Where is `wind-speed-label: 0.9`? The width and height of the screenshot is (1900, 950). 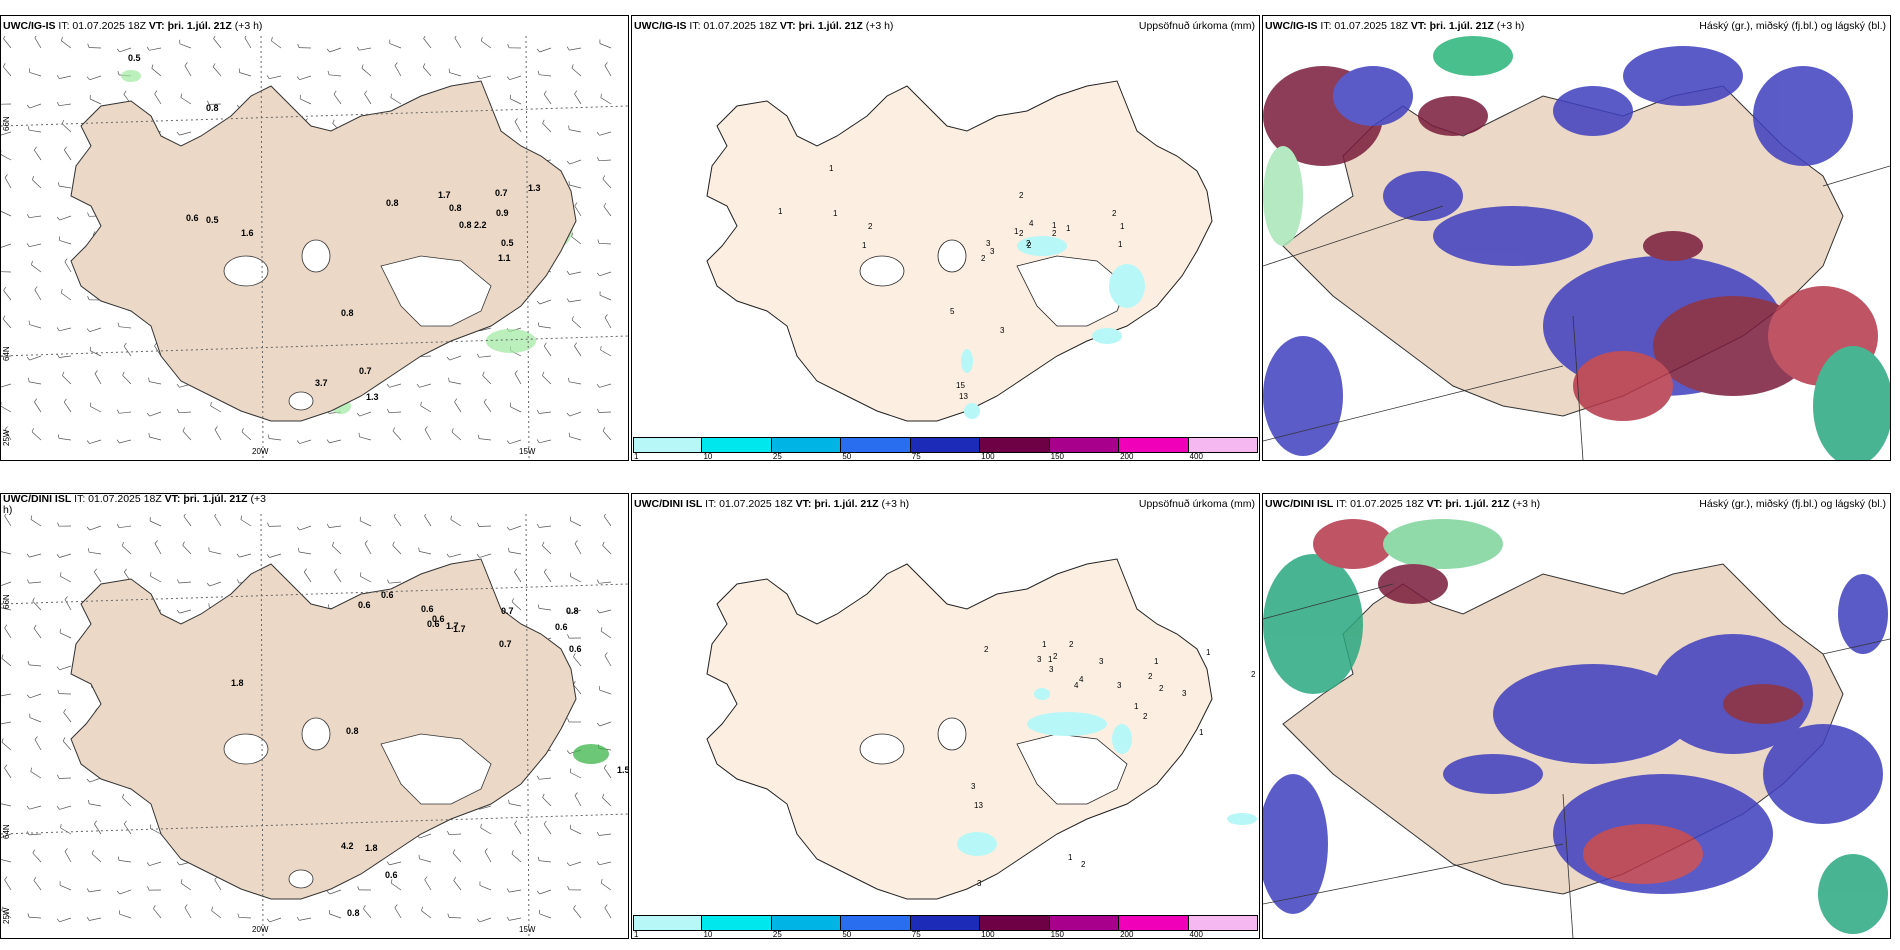 wind-speed-label: 0.9 is located at coordinates (502, 213).